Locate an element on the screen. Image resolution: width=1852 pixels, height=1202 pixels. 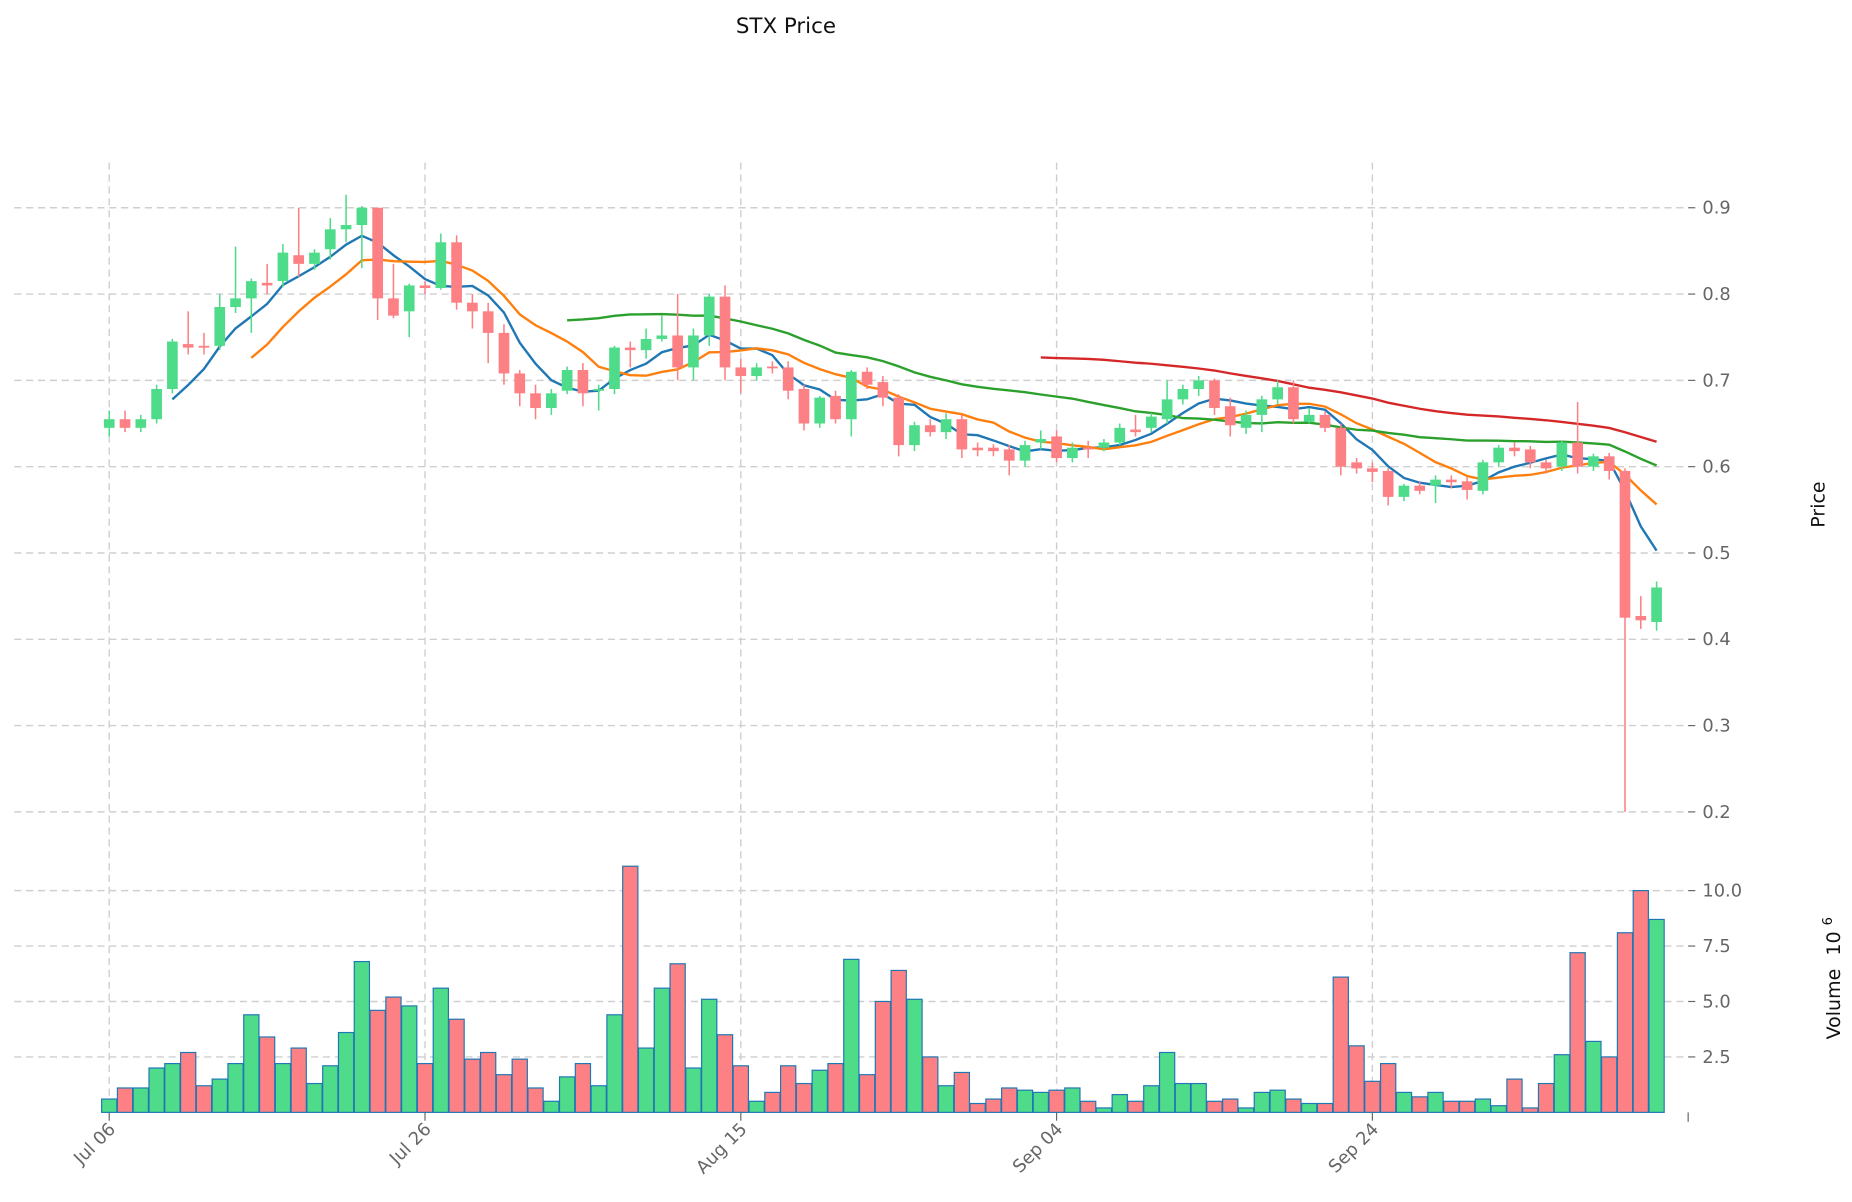
volume-tick-label: 5.0 is located at coordinates (1716, 1001).